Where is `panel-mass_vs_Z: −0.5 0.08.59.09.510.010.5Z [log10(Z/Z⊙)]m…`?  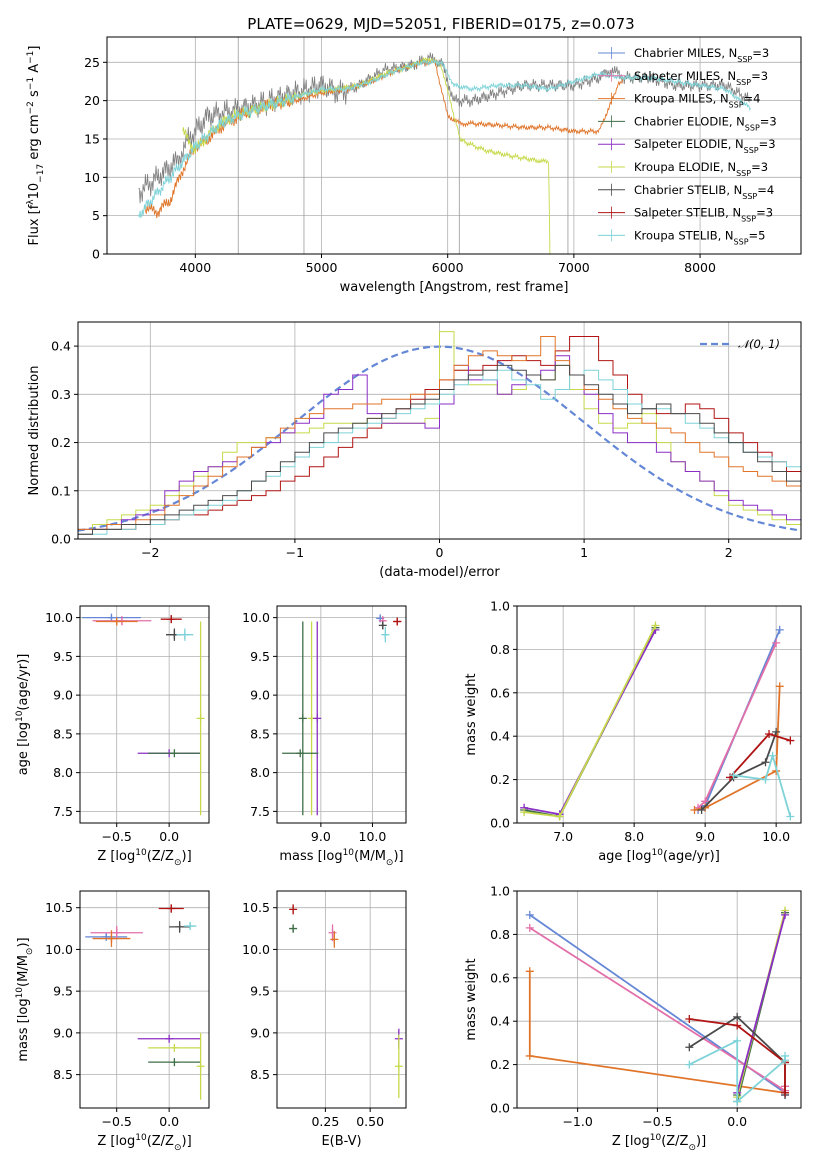
panel-mass_vs_Z: −0.5 0.08.59.09.510.010.5Z [log10(Z/Z⊙)]m… is located at coordinates (112, 1021).